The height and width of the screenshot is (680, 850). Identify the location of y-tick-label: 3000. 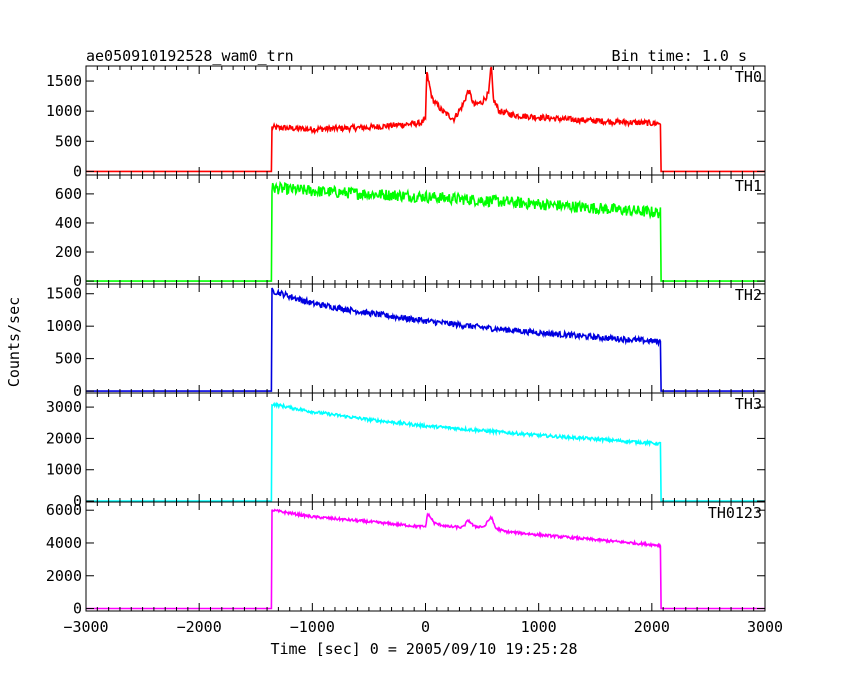
(64, 407).